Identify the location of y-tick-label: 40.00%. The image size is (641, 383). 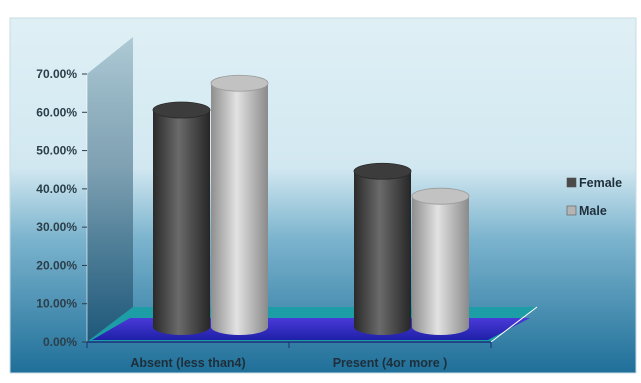
(56, 189).